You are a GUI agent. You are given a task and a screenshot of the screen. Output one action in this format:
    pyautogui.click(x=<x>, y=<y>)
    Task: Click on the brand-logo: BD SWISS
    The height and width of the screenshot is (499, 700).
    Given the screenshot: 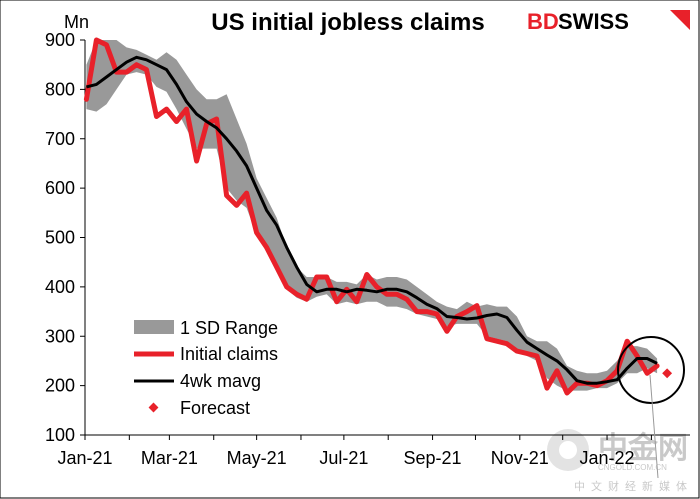 What is the action you would take?
    pyautogui.click(x=608, y=21)
    